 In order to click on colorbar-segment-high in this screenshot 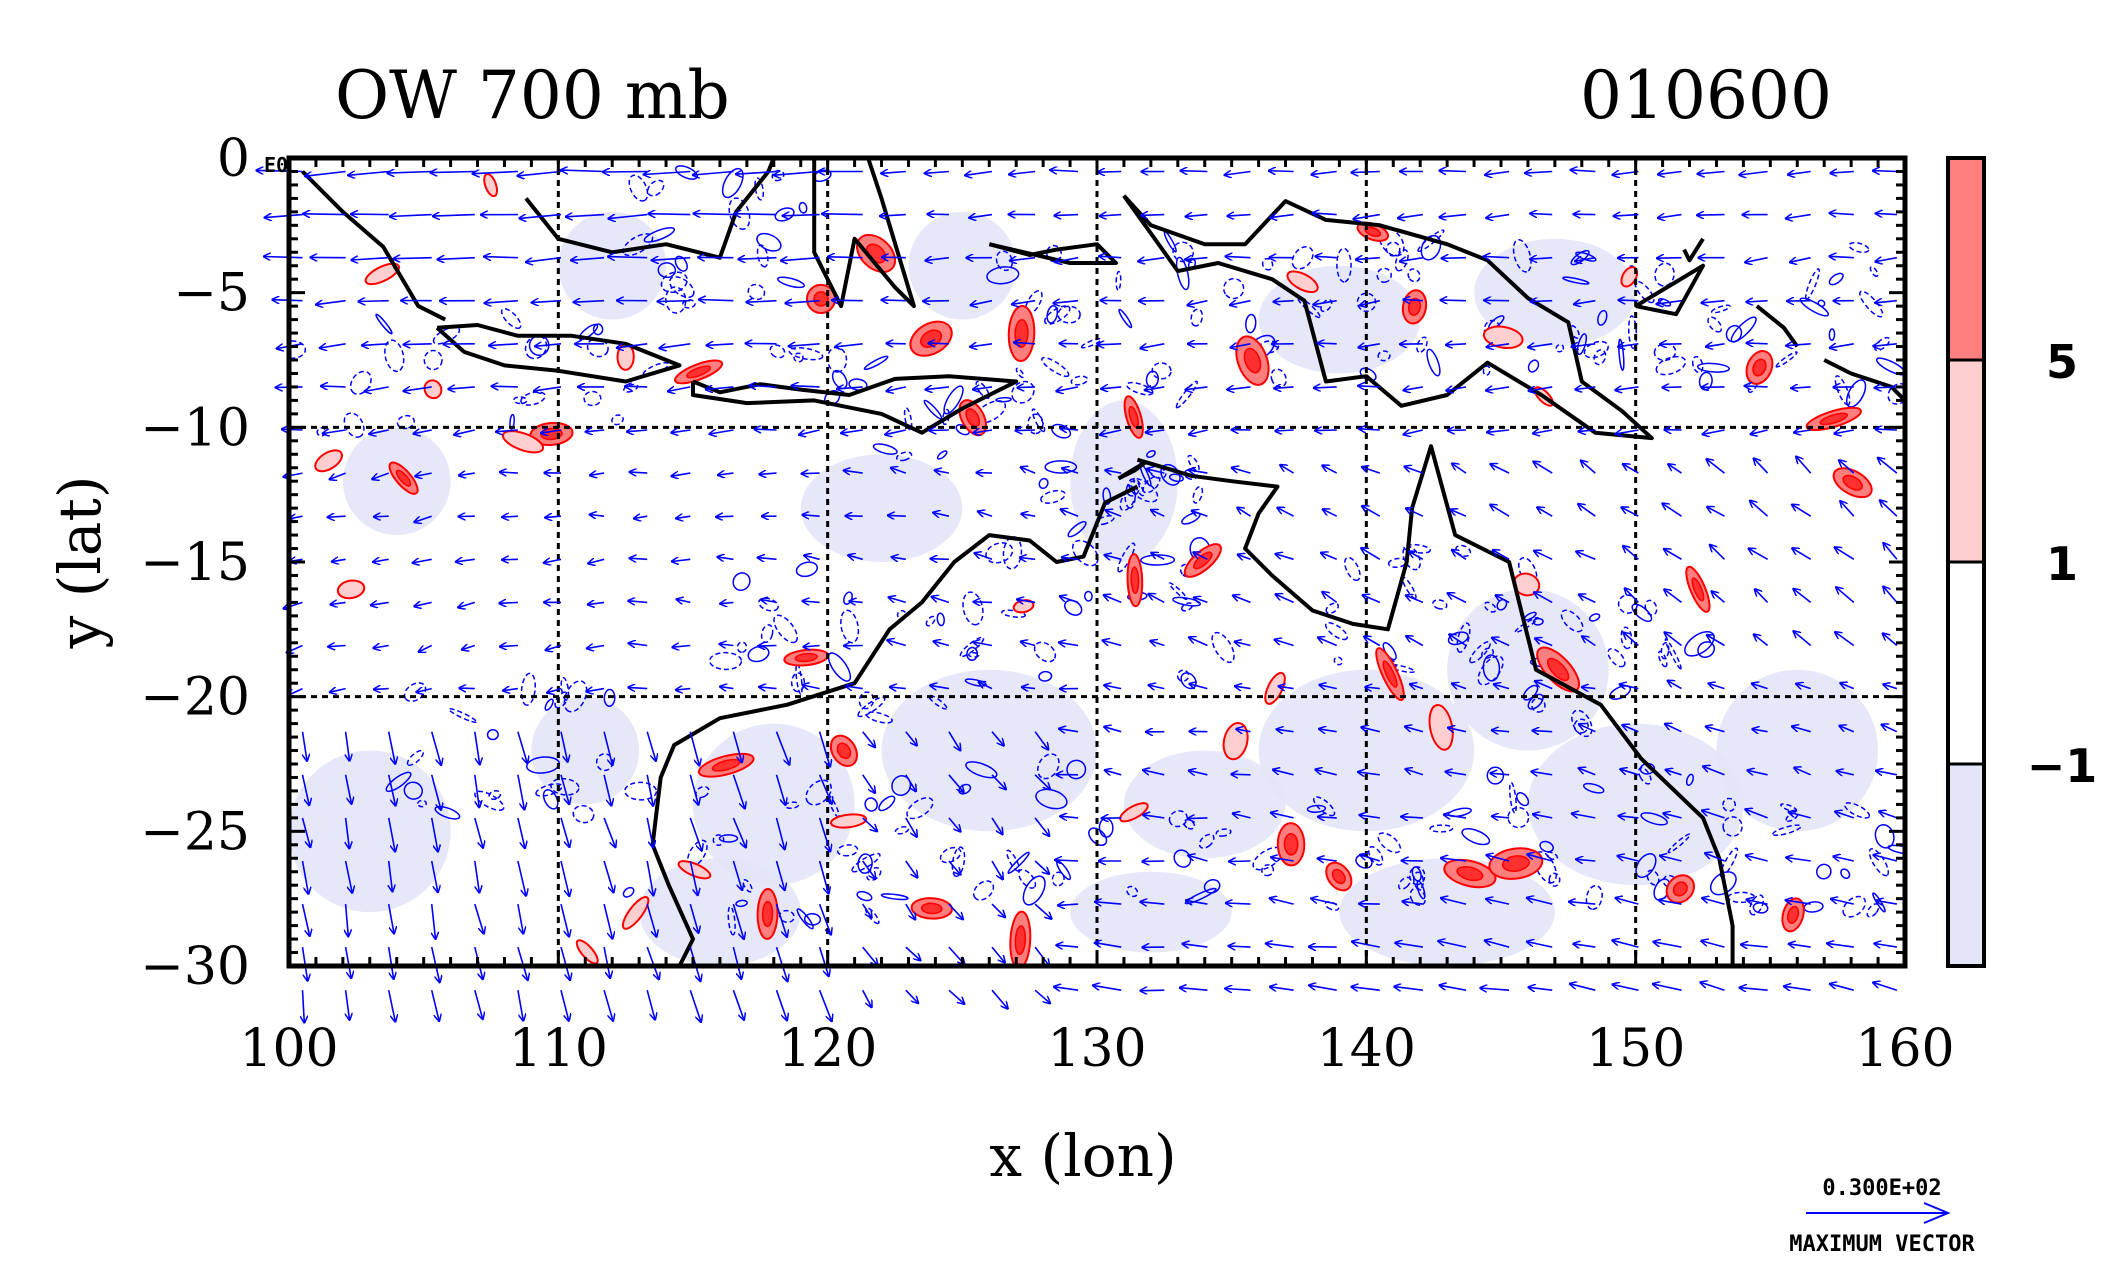, I will do `click(1966, 259)`.